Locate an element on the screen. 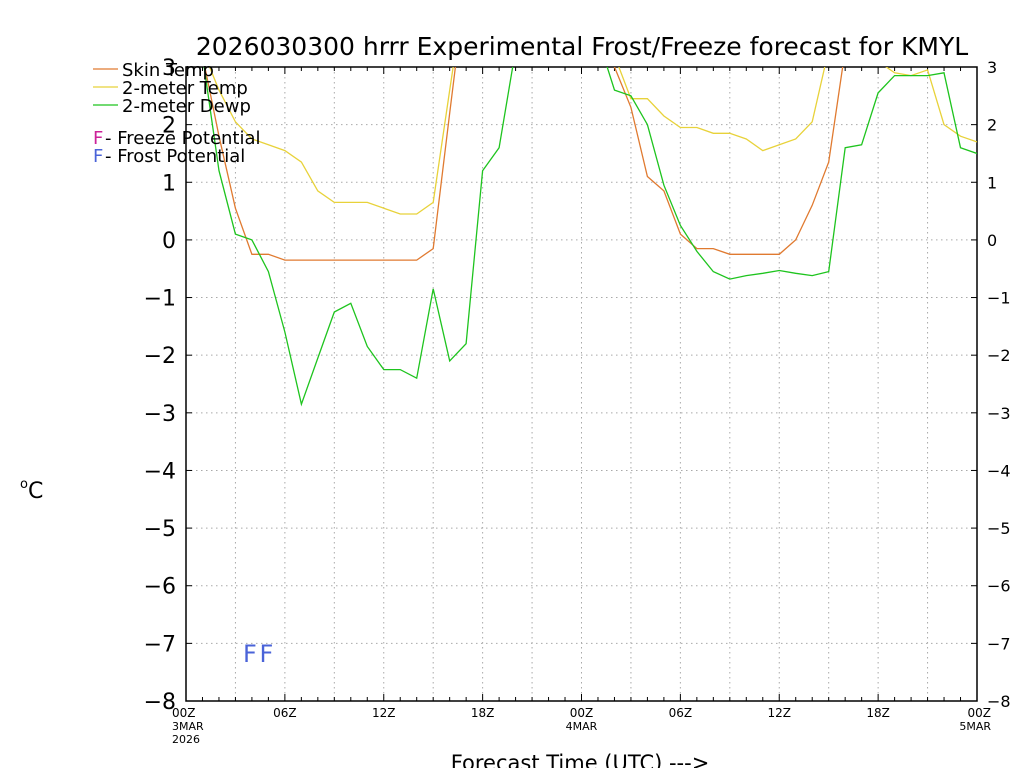 This screenshot has width=1024, height=768. y-tick-label-right: −2 is located at coordinates (999, 355).